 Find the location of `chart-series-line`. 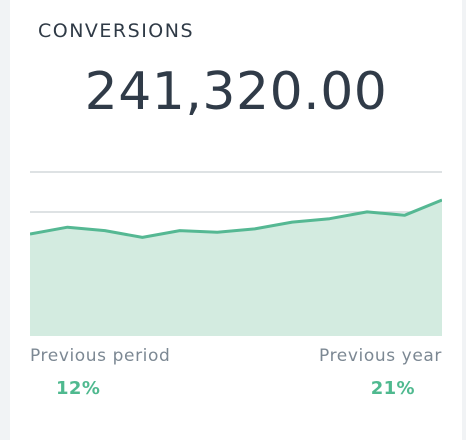

chart-series-line is located at coordinates (236, 218).